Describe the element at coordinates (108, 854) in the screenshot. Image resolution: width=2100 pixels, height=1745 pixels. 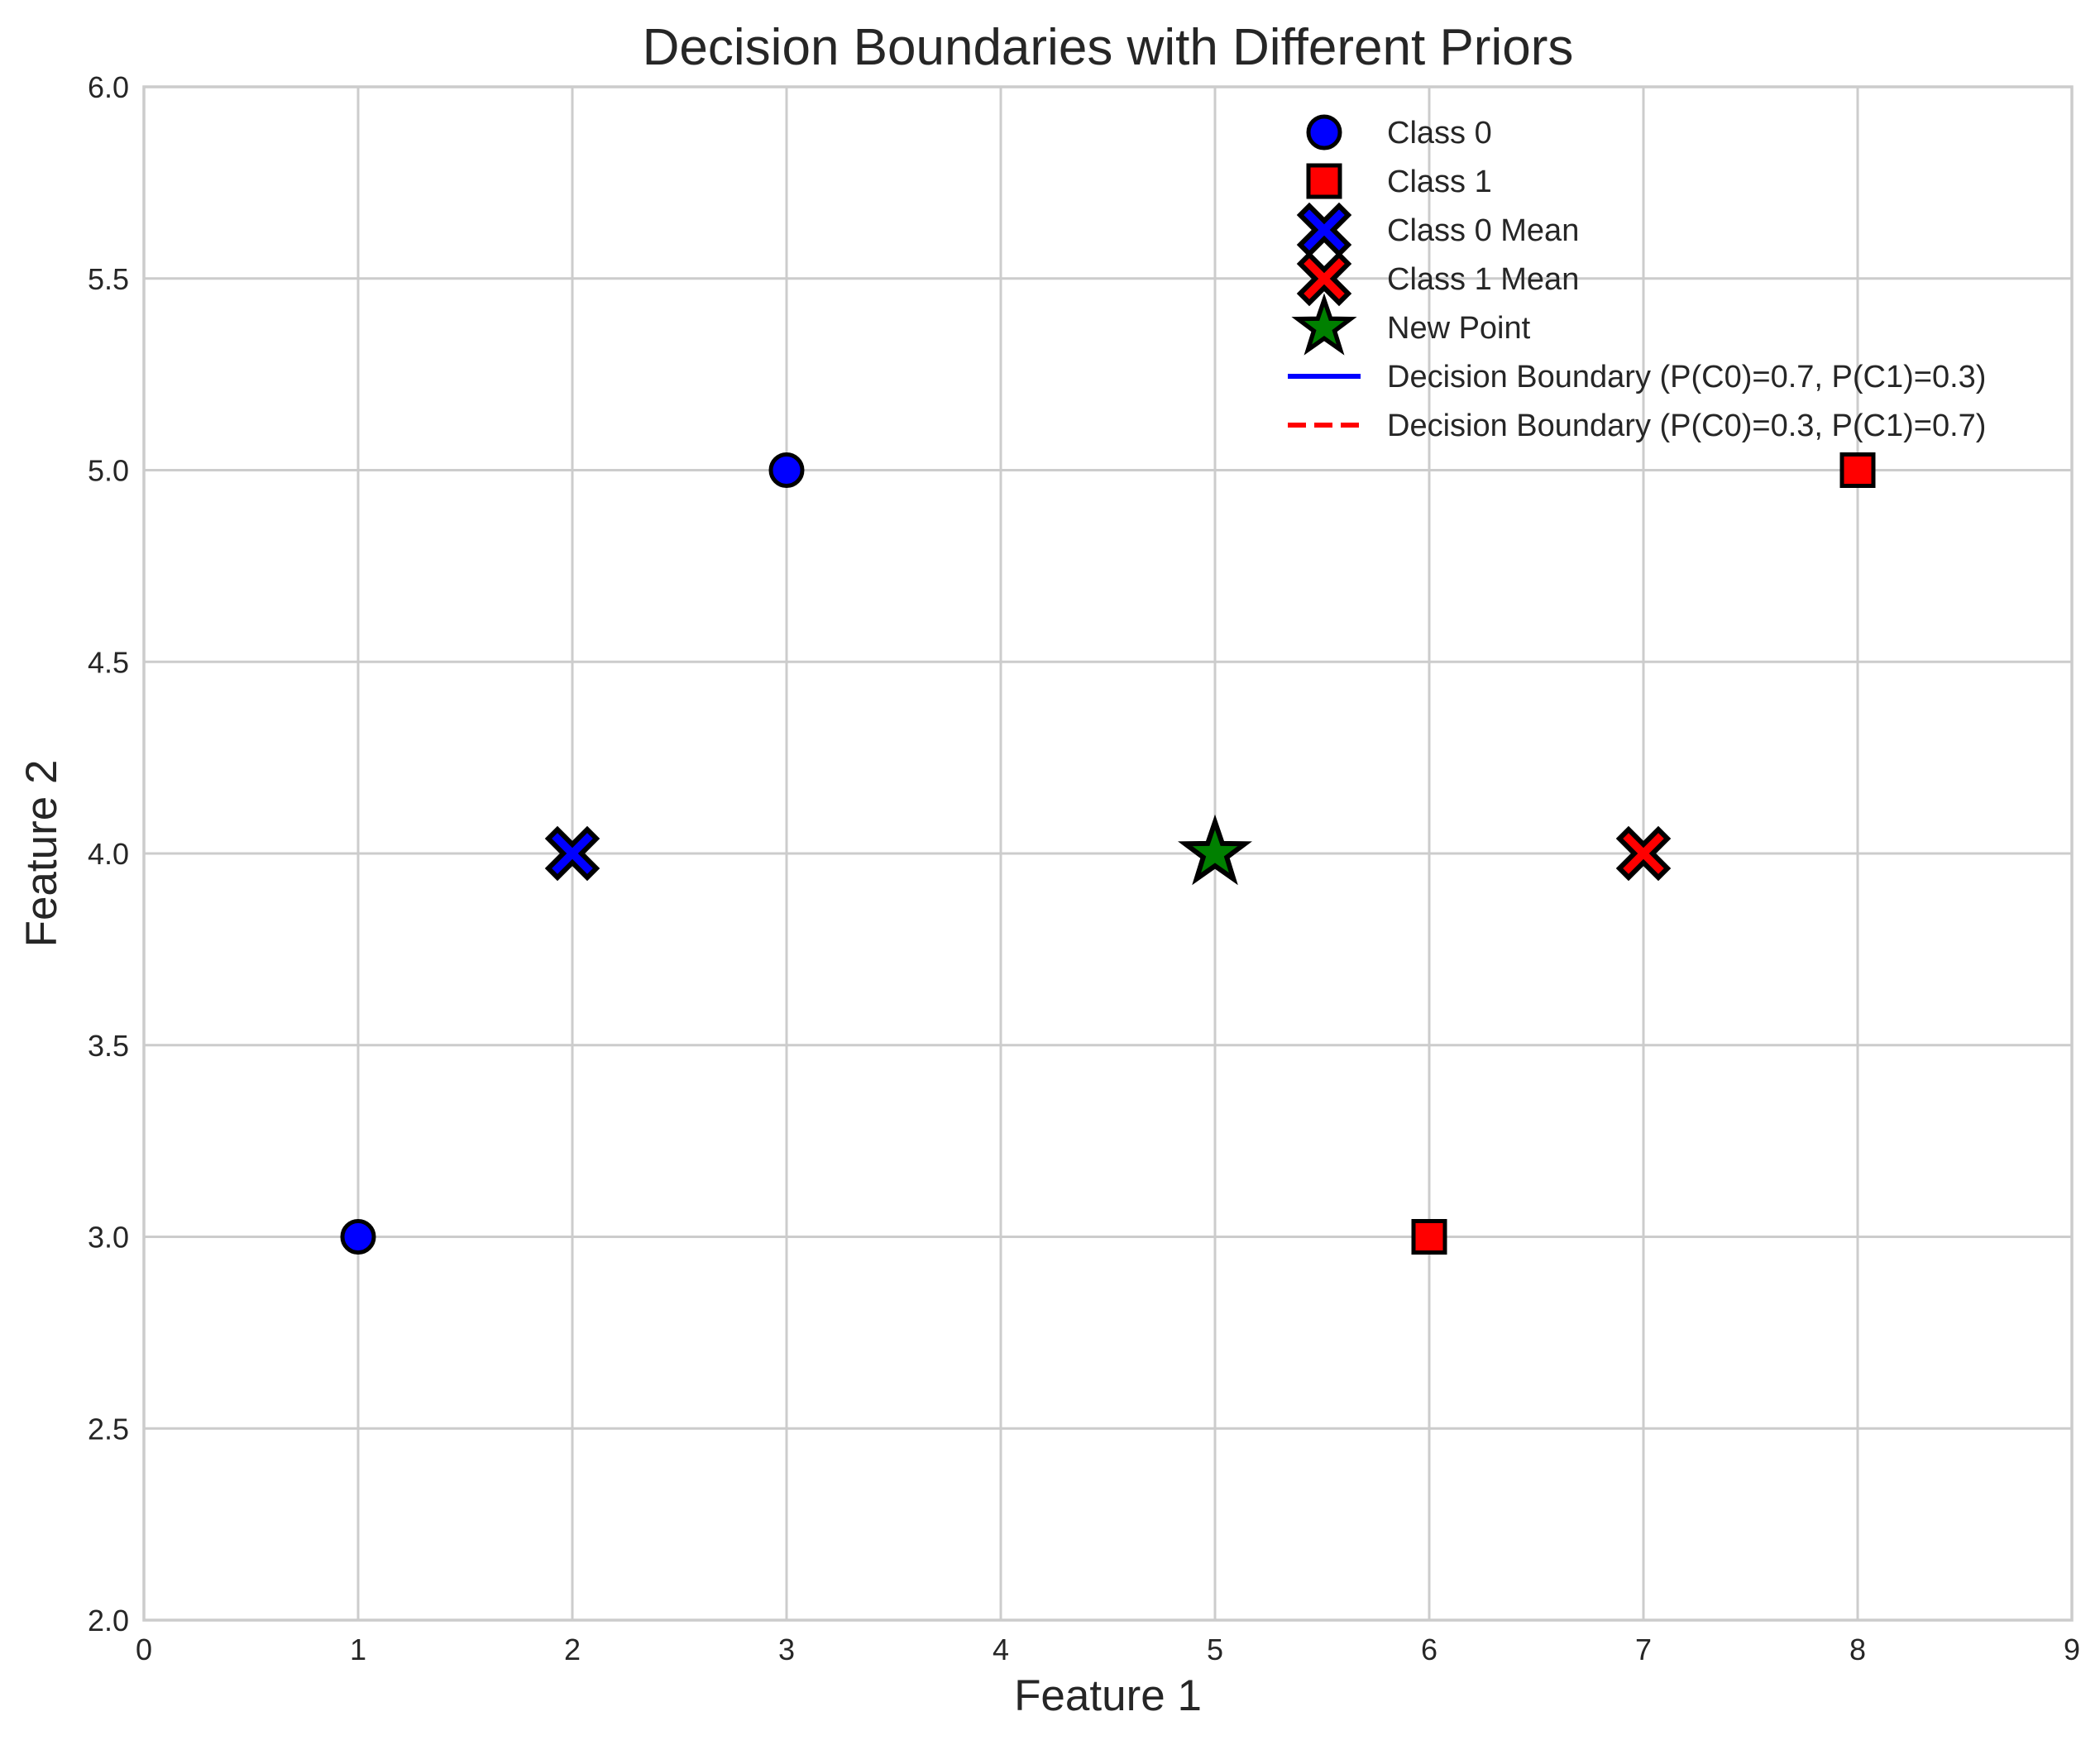
I see `y-tick-label: 4.0` at that location.